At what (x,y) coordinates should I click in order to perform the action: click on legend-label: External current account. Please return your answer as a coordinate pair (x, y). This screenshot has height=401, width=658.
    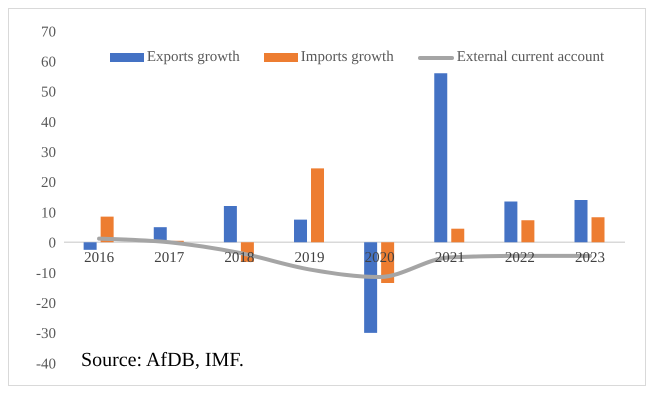
    Looking at the image, I should click on (530, 57).